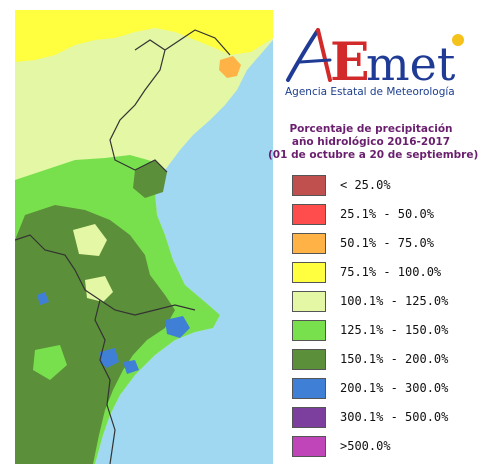  What do you see at coordinates (324, 55) in the screenshot?
I see `logo-a-red-stroke` at bounding box center [324, 55].